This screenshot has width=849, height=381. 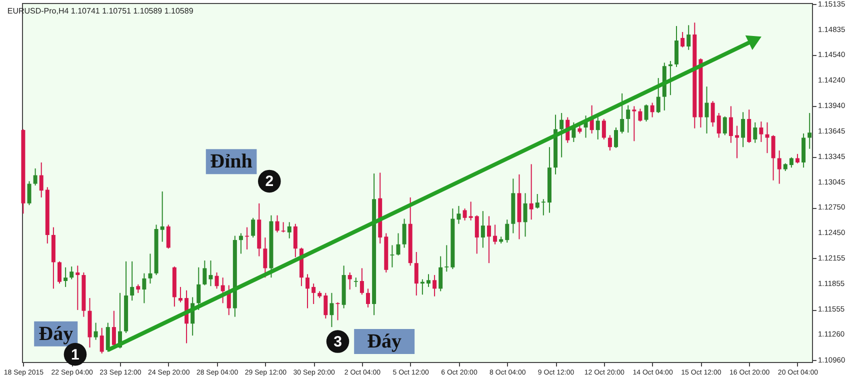 What do you see at coordinates (231, 161) in the screenshot?
I see `annotation: Đỉnh` at bounding box center [231, 161].